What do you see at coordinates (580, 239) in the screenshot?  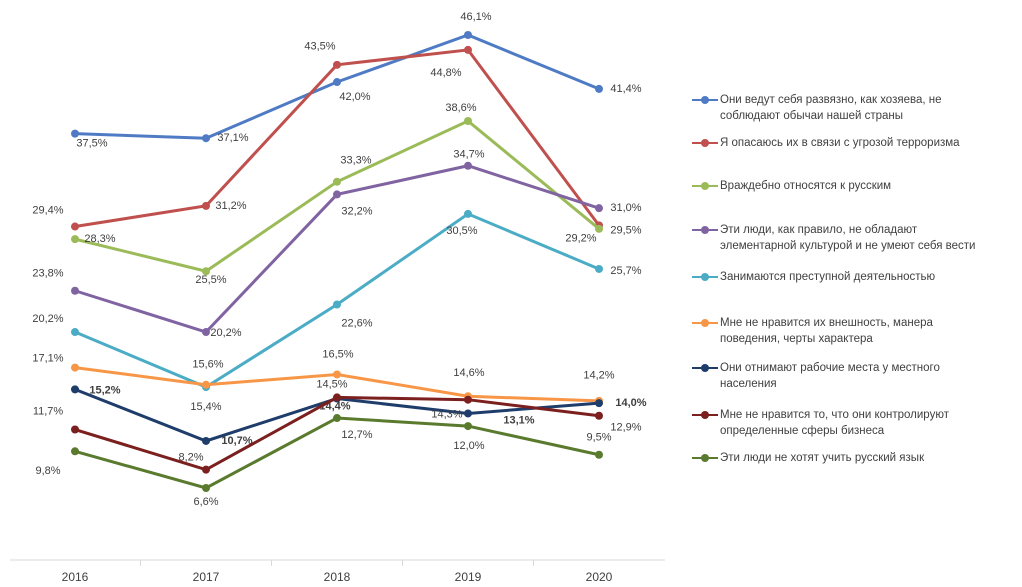 I see `data-label: 29,2%` at bounding box center [580, 239].